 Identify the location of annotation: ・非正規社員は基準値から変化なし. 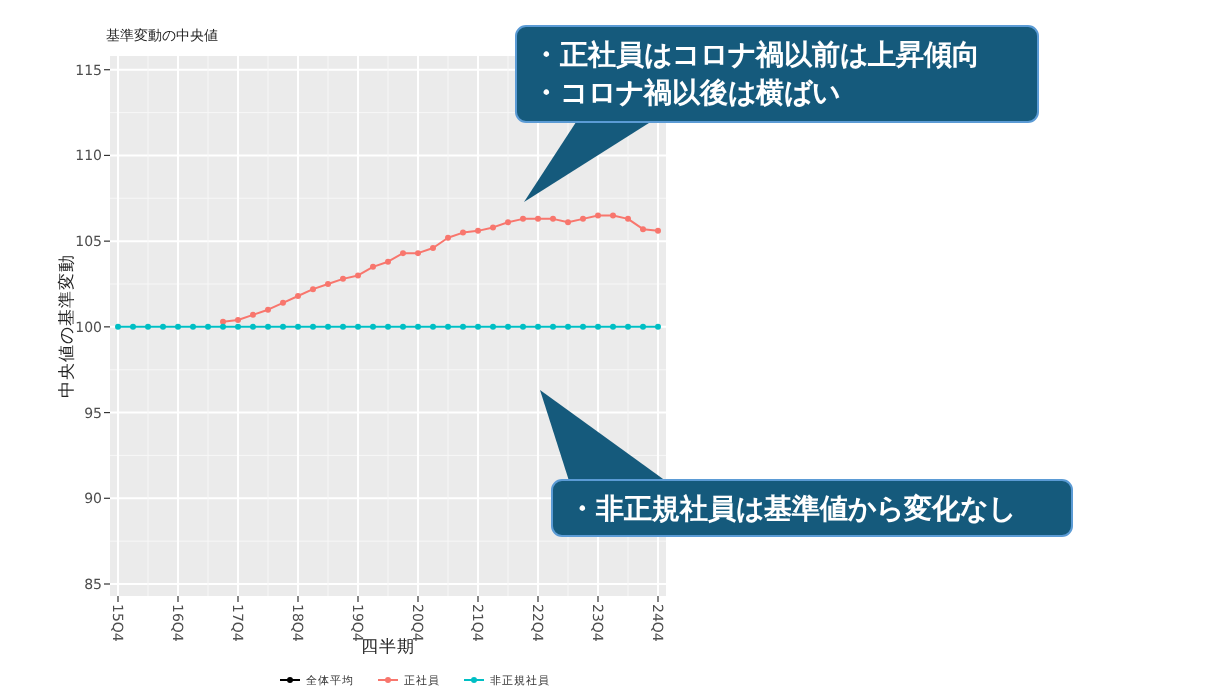
(792, 509).